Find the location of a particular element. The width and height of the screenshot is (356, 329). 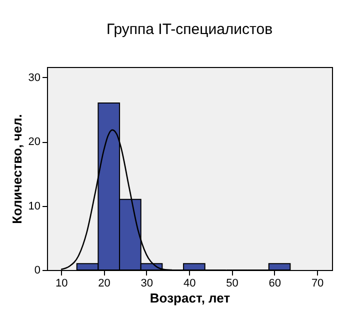

y-tick-label: 30 is located at coordinates (34, 78).